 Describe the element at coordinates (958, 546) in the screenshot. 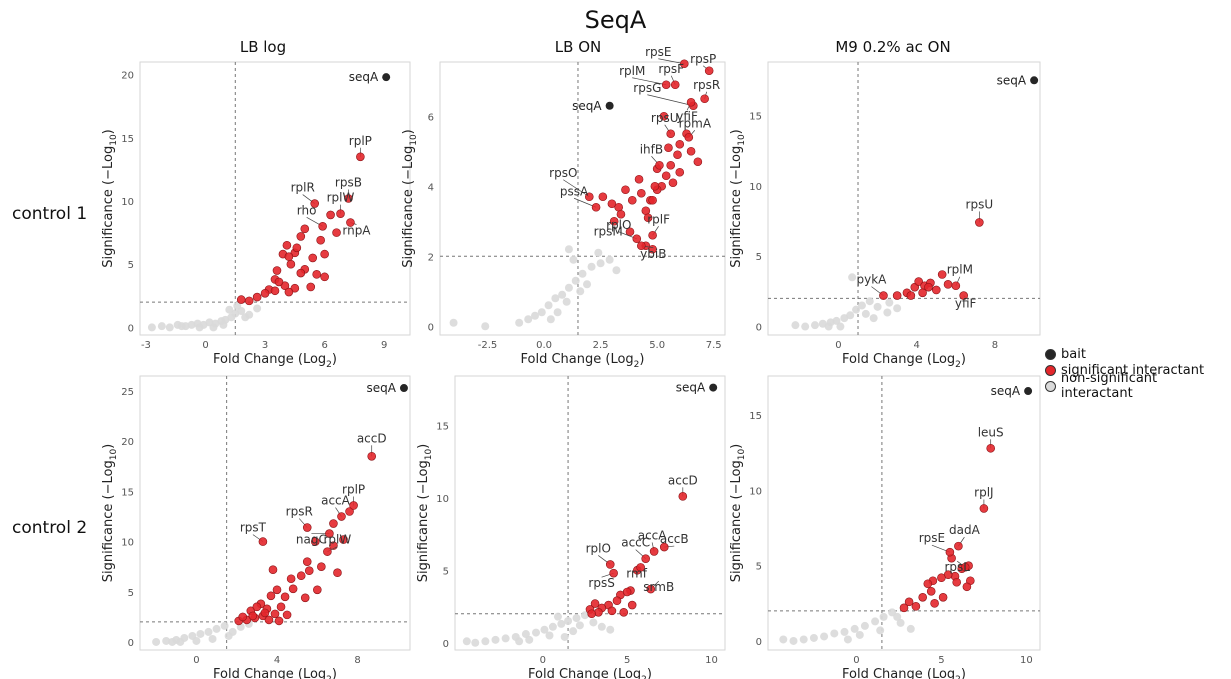

I see `panel-6-point-dadA` at that location.